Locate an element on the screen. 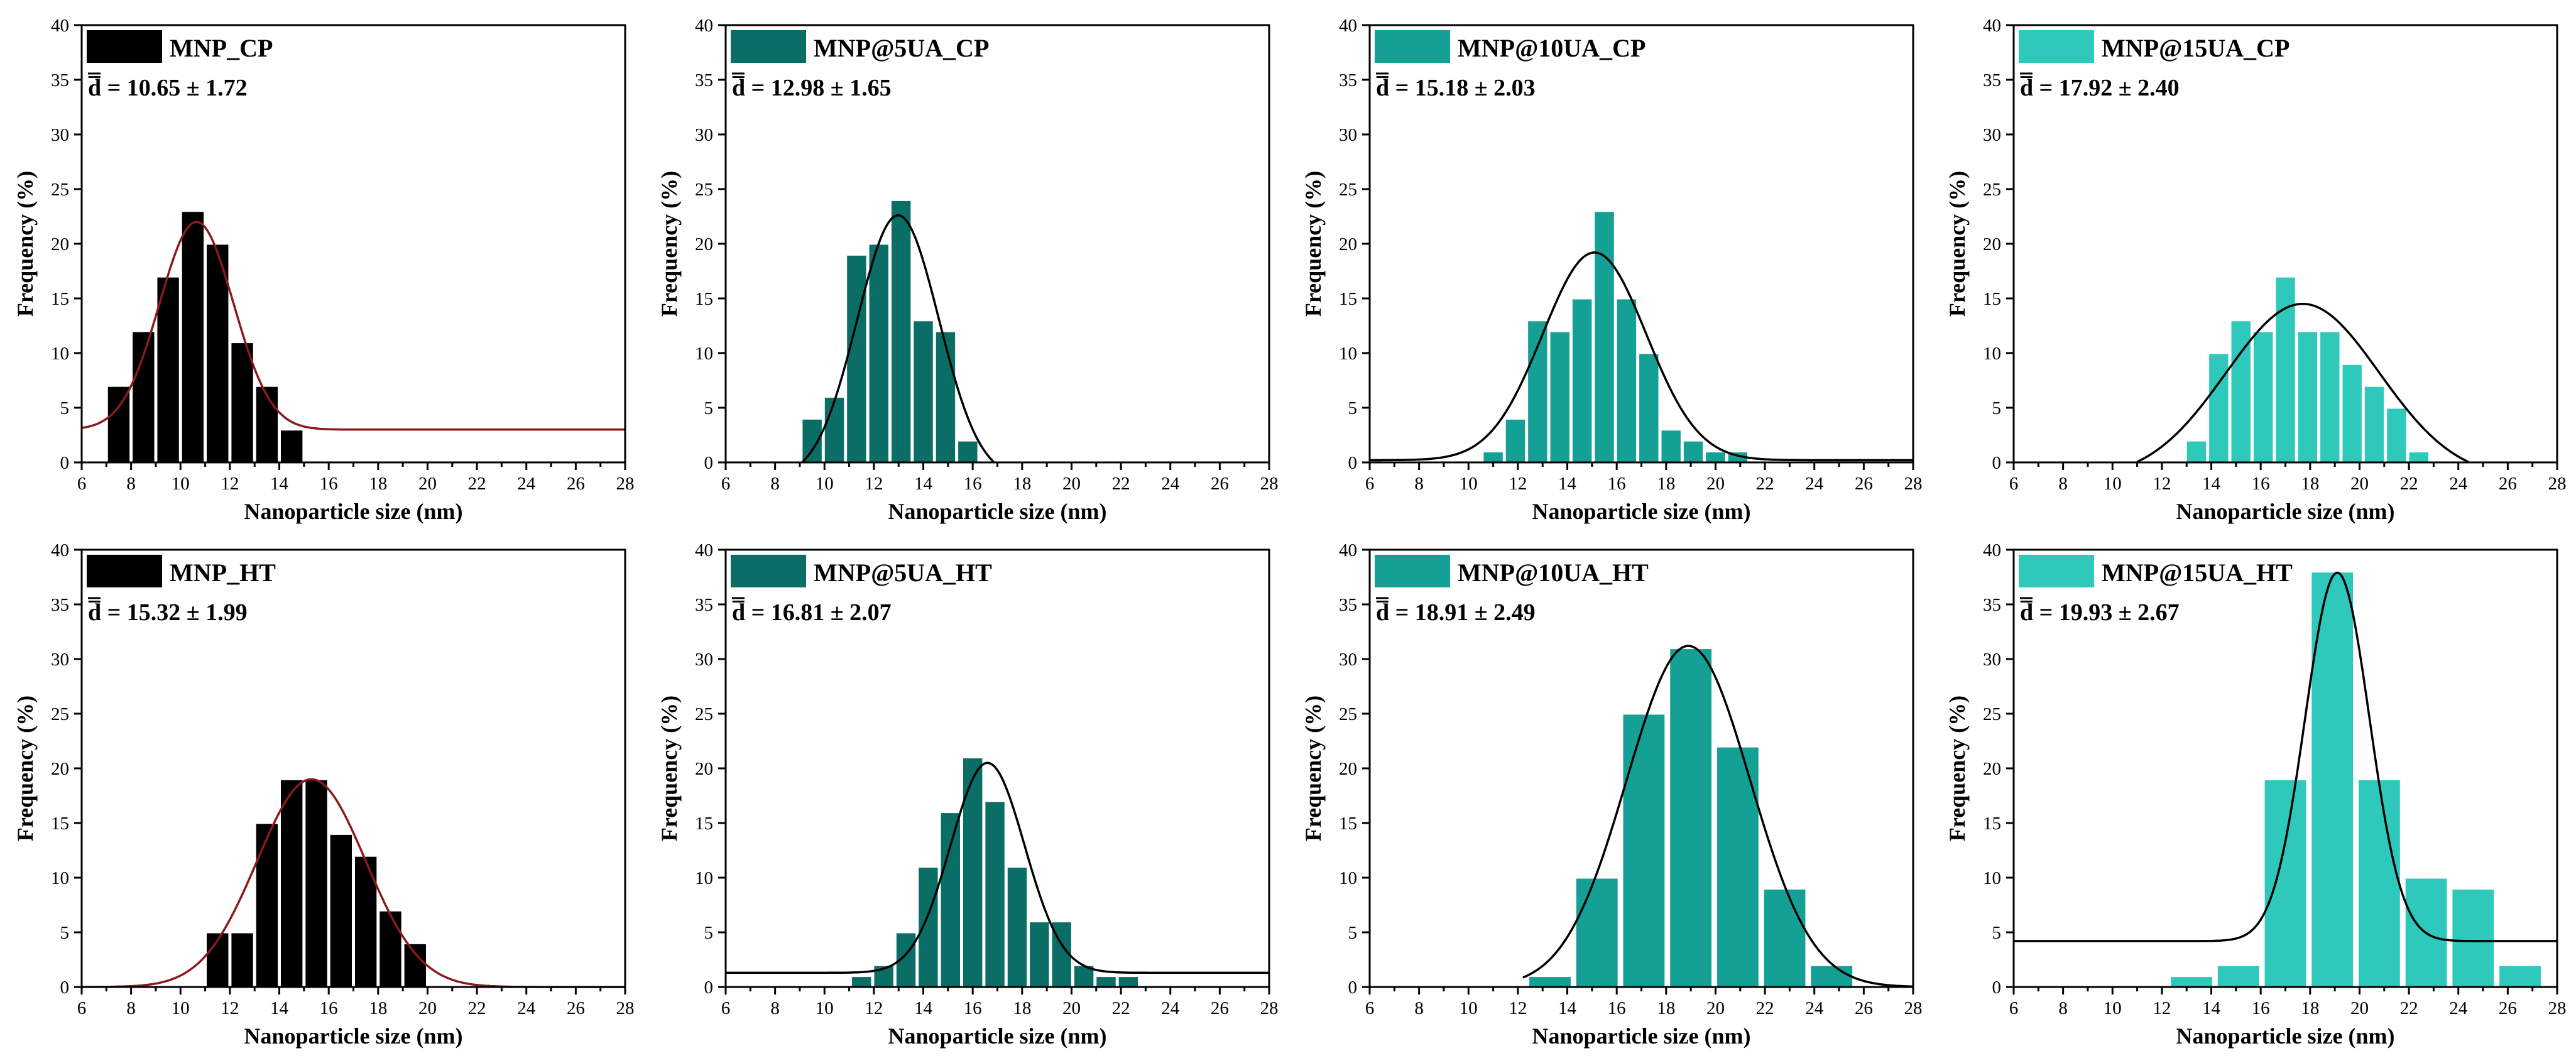 Image resolution: width=2576 pixels, height=1063 pixels. mean-diameter-label: d̅ = 10.65 ± 1.72 is located at coordinates (168, 88).